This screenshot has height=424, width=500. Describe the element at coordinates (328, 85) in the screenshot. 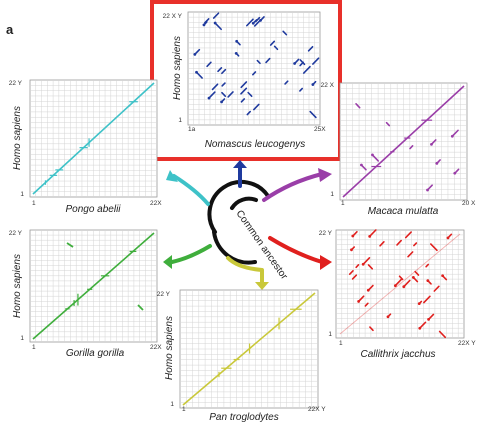

I see `y-tick-end: 22 X` at that location.